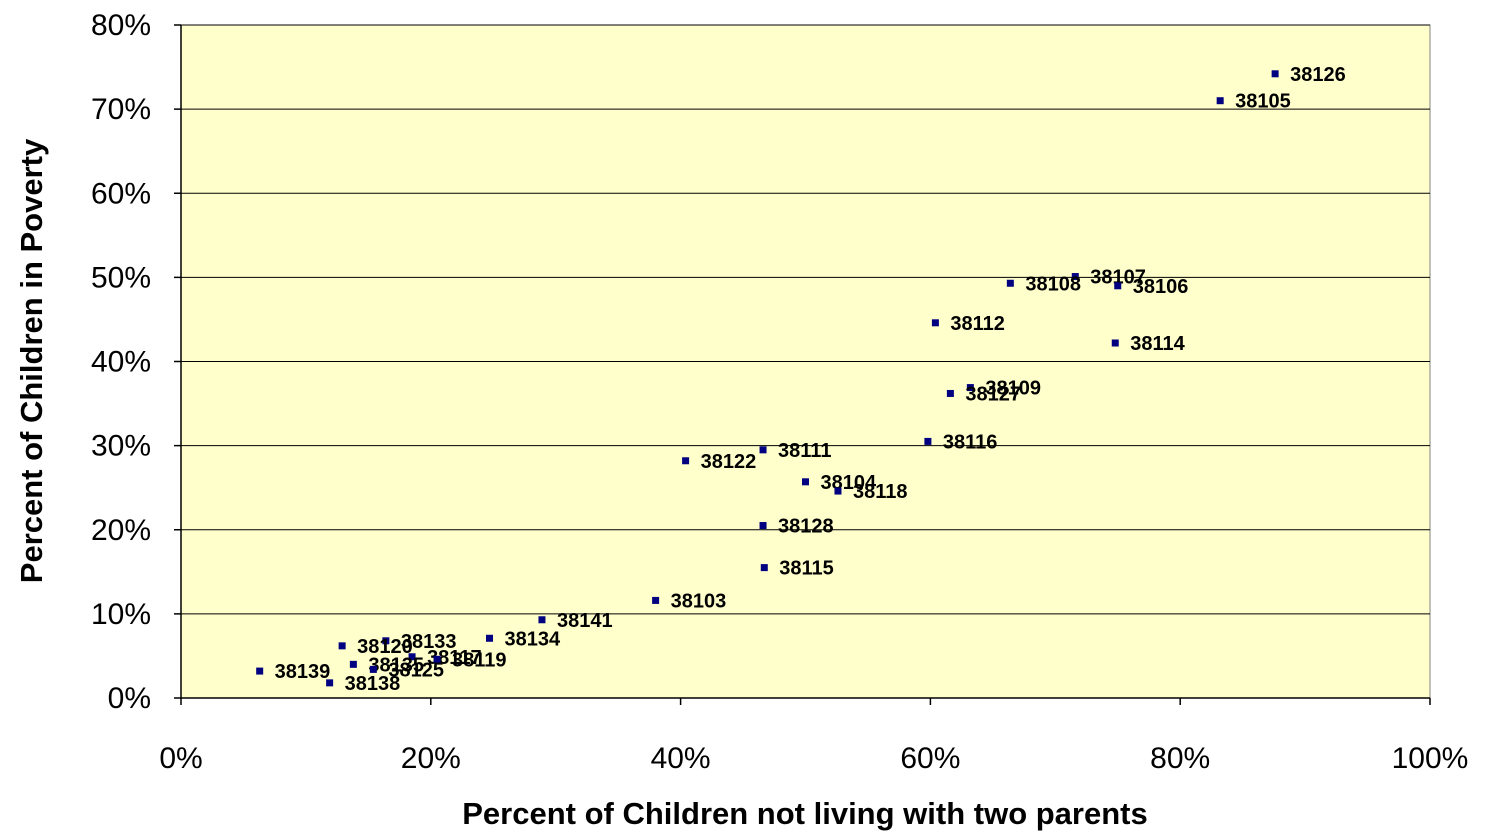  What do you see at coordinates (1430, 758) in the screenshot?
I see `x-tick-label-5: 100%` at bounding box center [1430, 758].